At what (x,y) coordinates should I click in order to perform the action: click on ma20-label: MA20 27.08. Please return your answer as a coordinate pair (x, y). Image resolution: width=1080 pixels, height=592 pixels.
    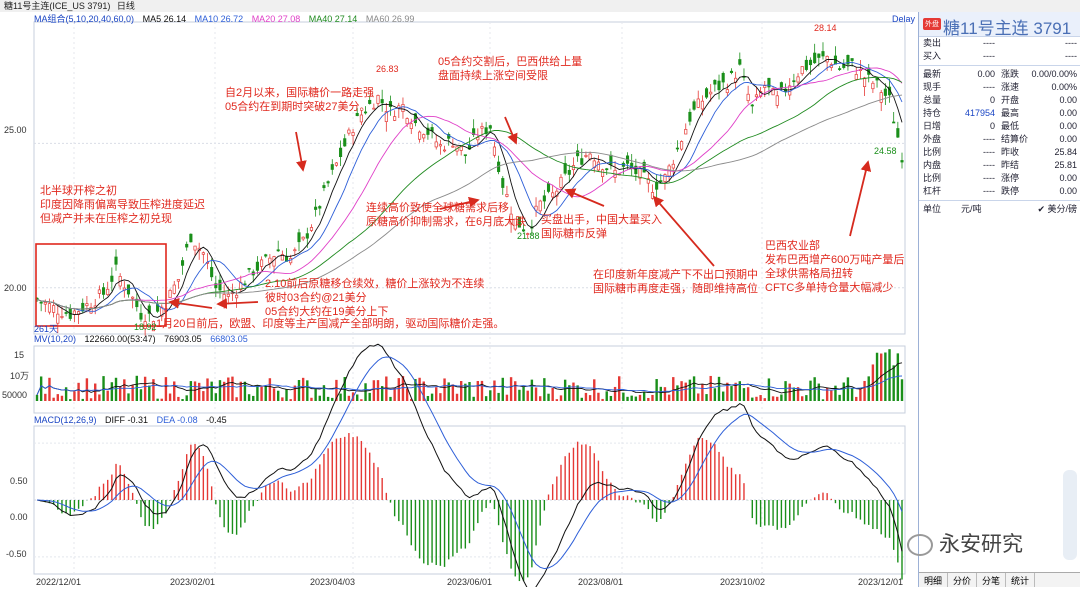
    Looking at the image, I should click on (276, 19).